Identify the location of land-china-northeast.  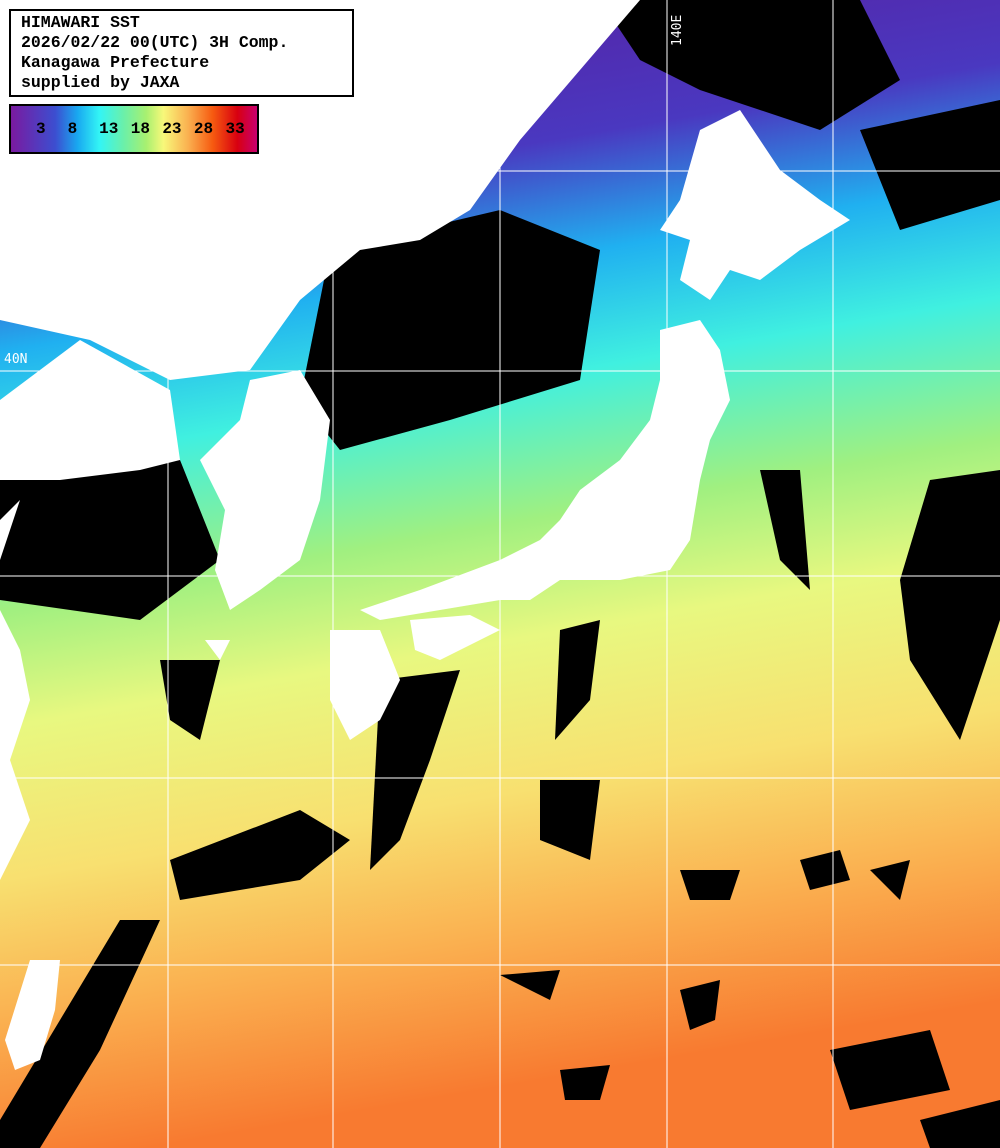
(90, 410).